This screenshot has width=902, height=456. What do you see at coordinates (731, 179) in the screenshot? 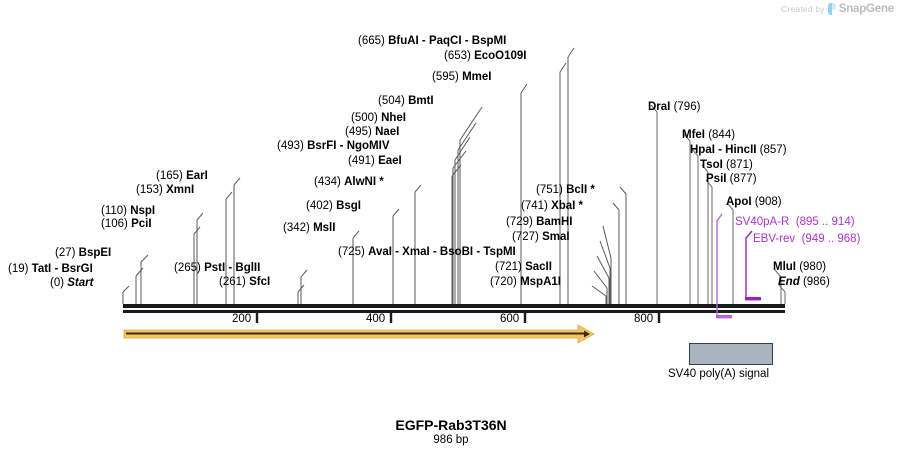
I see `site-label-psii: PsiI (877)` at bounding box center [731, 179].